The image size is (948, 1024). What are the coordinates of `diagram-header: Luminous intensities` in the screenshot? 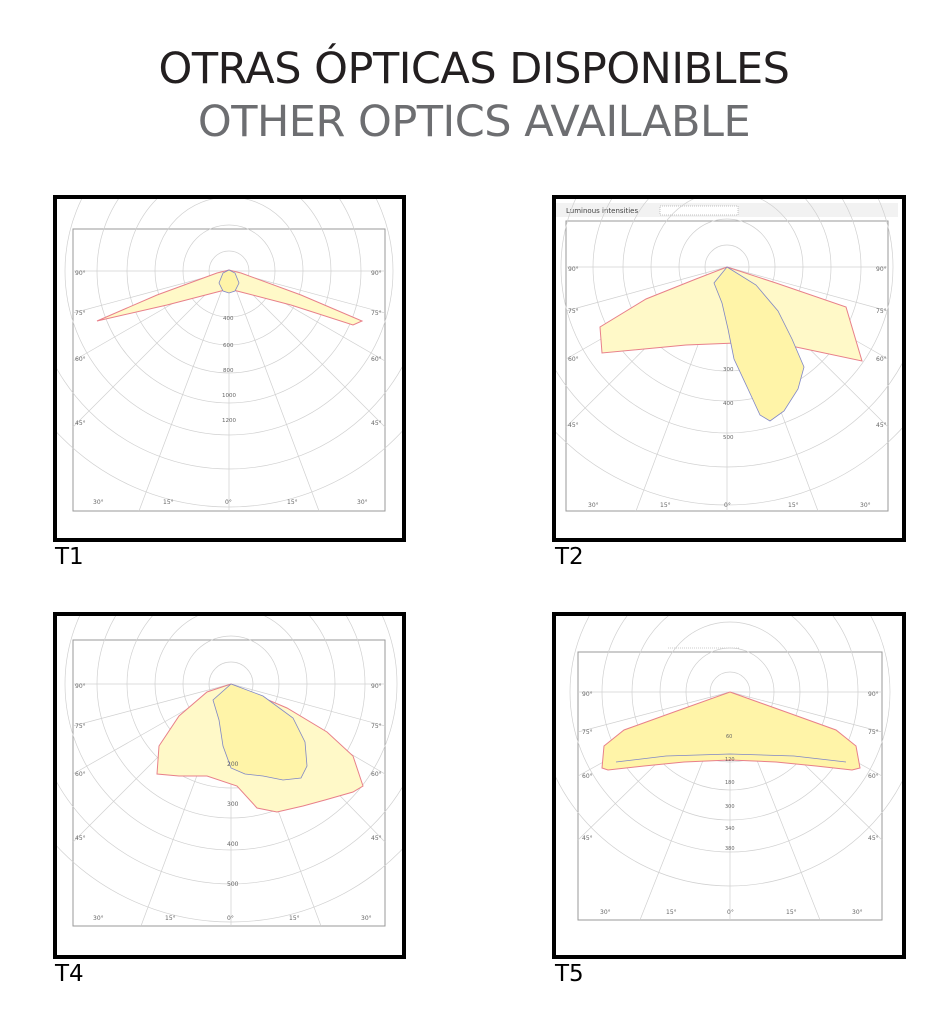 It's located at (602, 211).